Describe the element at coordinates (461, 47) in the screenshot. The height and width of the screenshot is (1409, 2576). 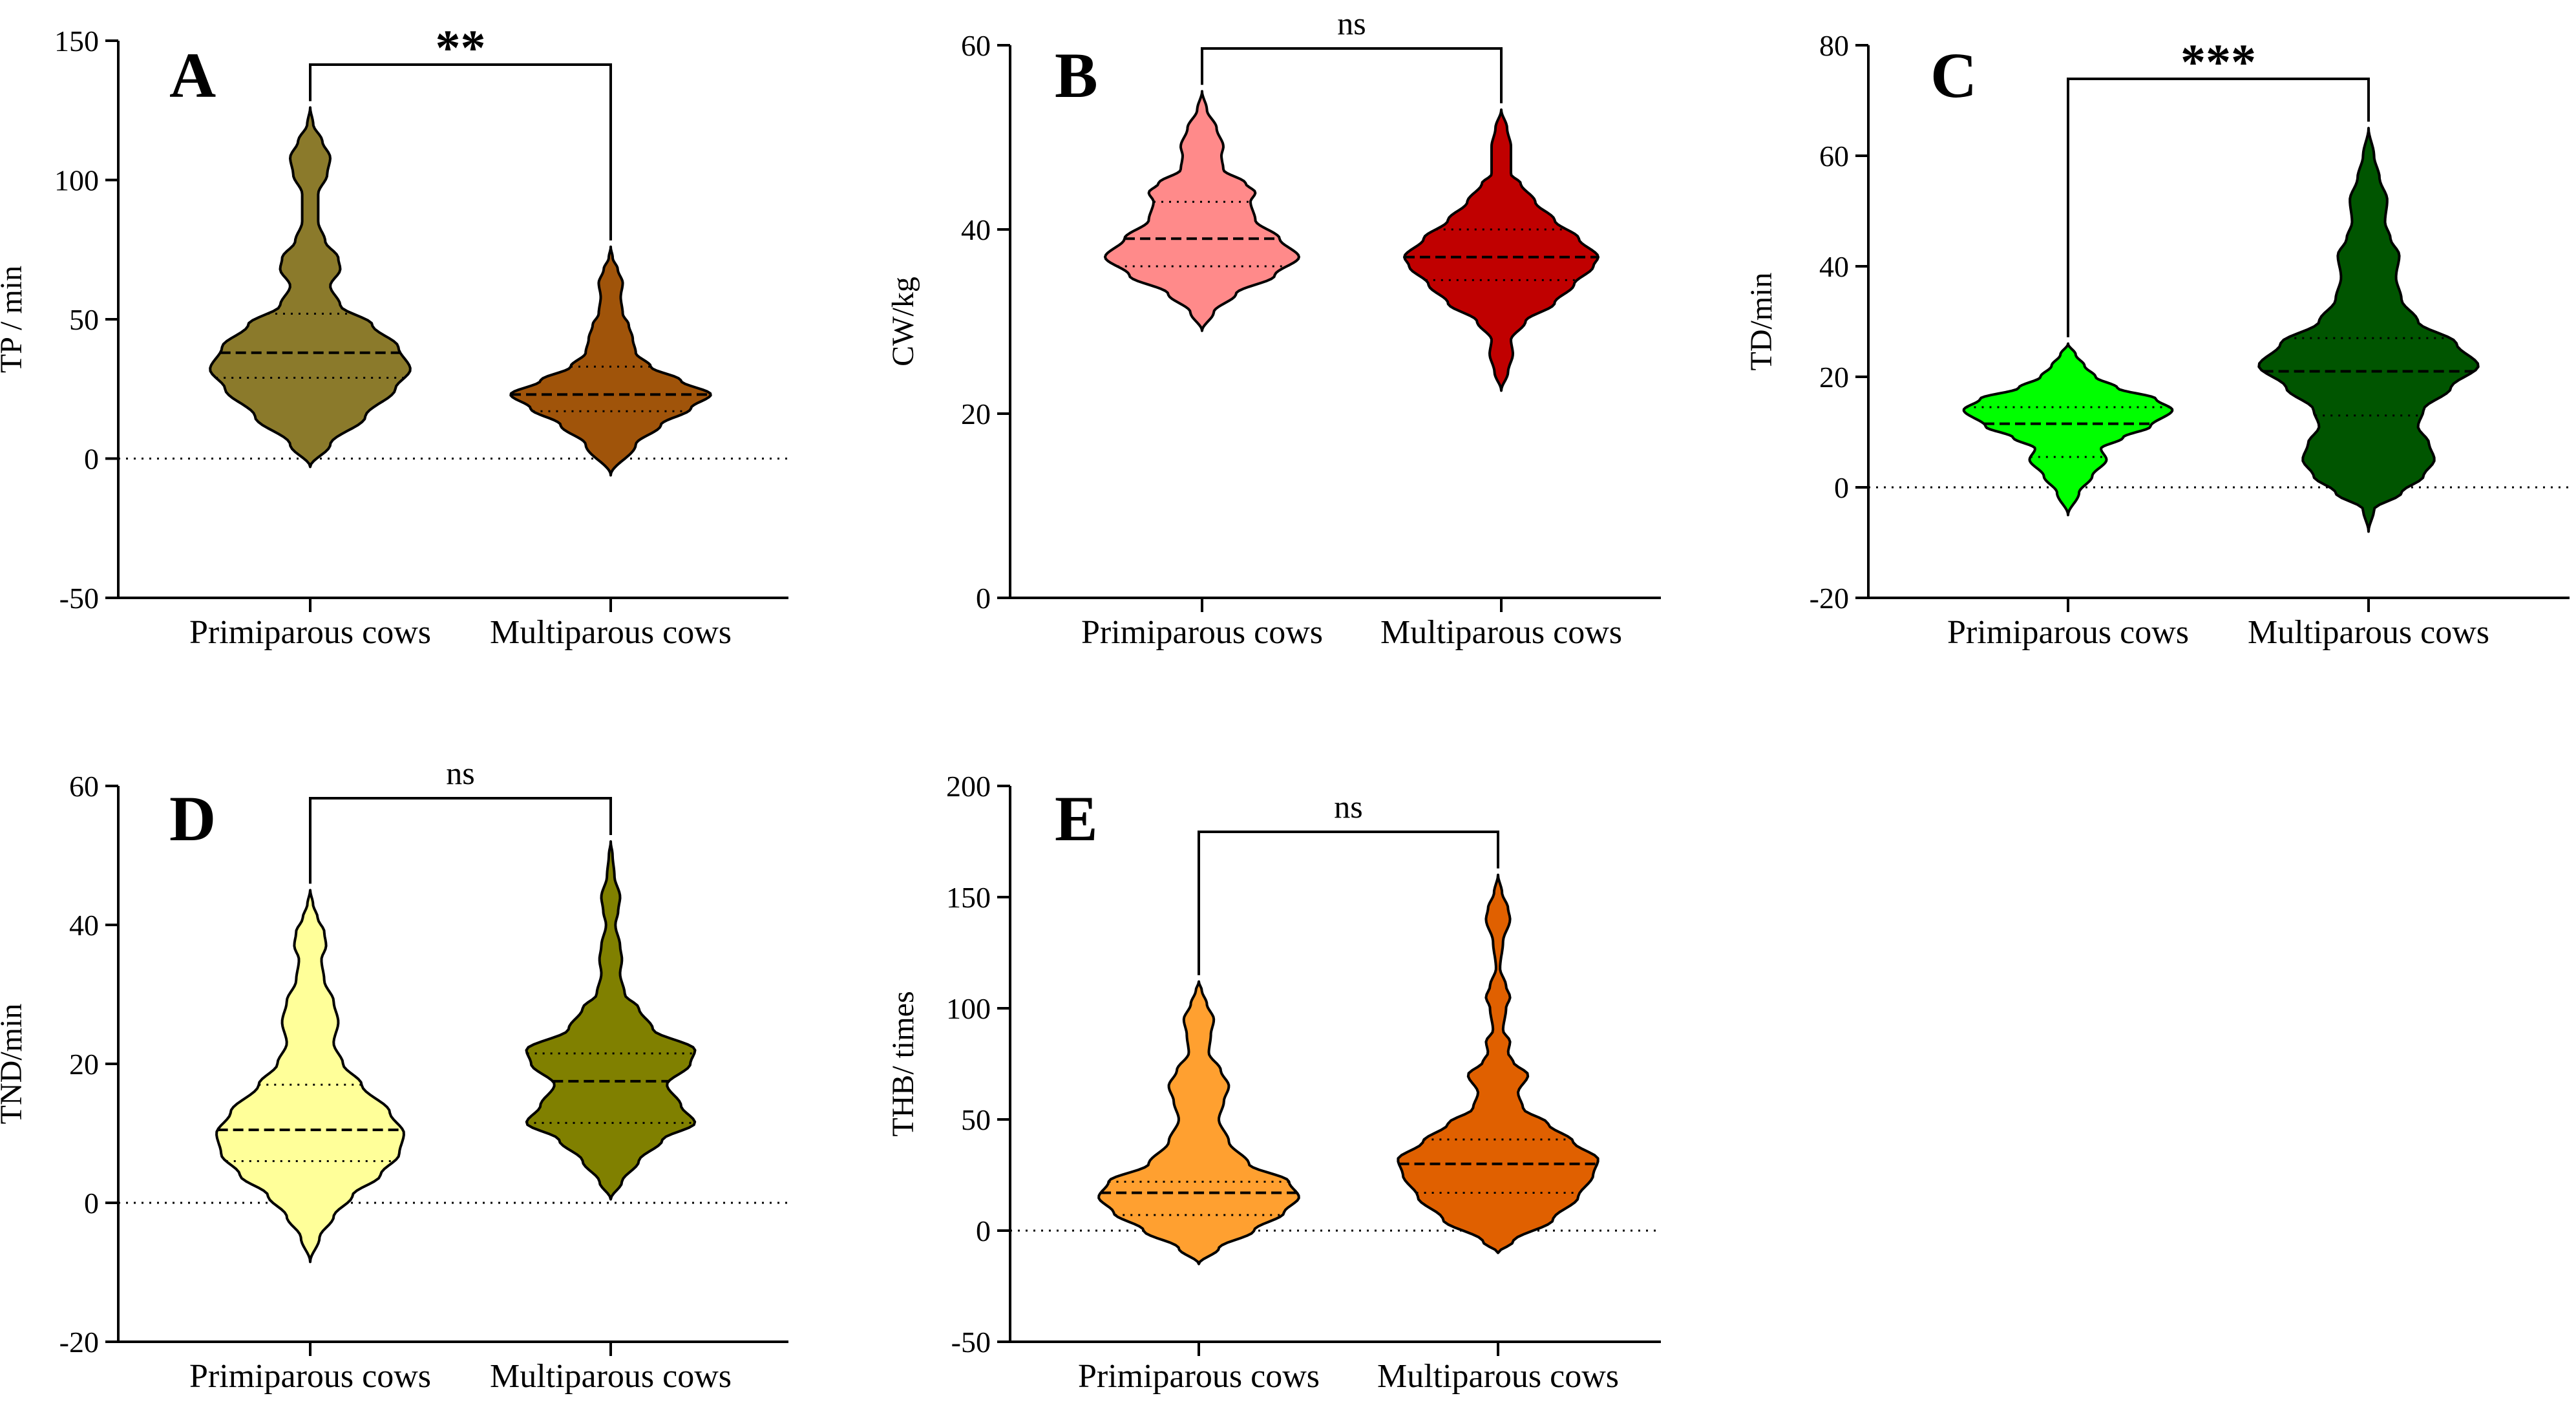
I see `panel-a-significance-label: **` at that location.